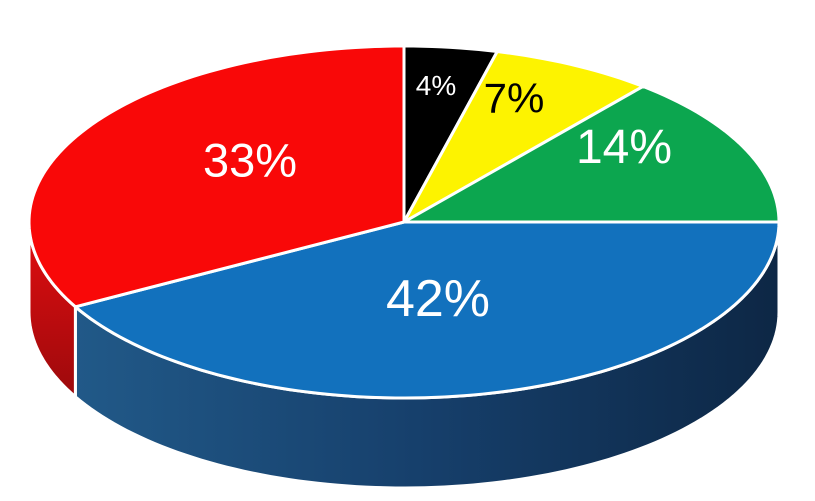 This screenshot has height=501, width=815. What do you see at coordinates (438, 299) in the screenshot?
I see `pie-label-blue: 42%` at bounding box center [438, 299].